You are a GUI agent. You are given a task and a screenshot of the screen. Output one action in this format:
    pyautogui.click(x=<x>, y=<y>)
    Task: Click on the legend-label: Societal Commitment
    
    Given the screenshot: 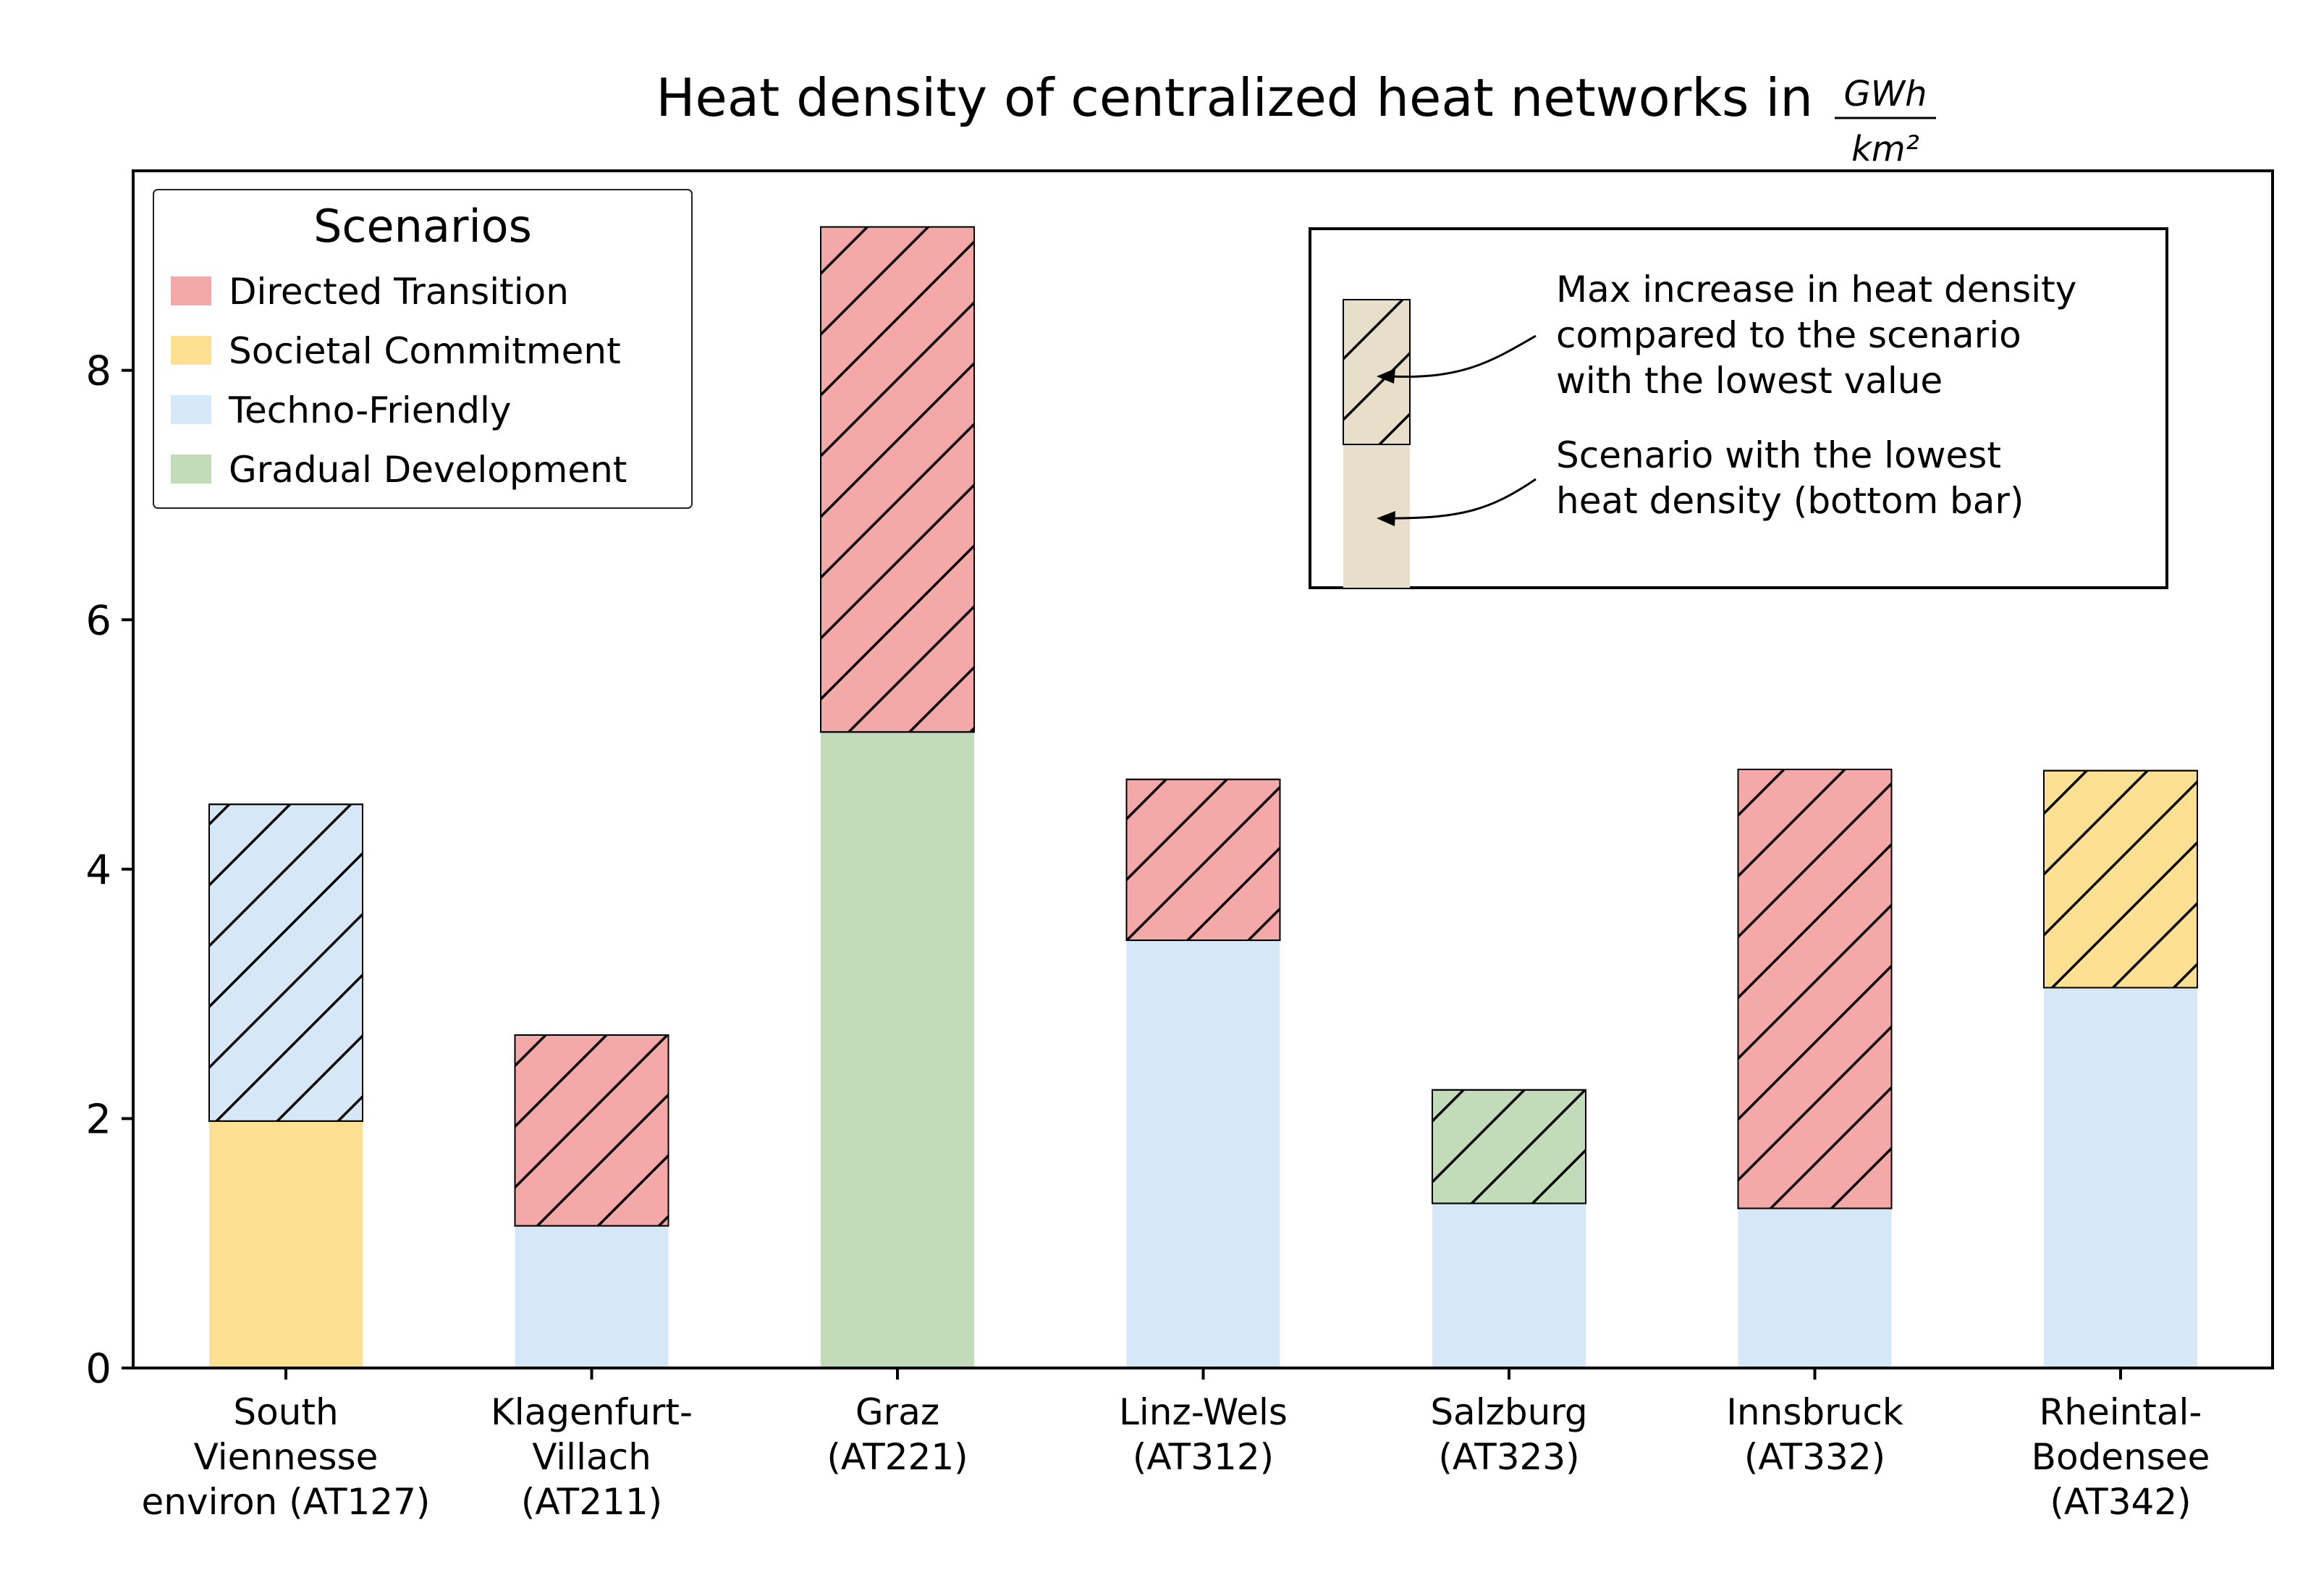 What is the action you would take?
    pyautogui.click(x=425, y=351)
    